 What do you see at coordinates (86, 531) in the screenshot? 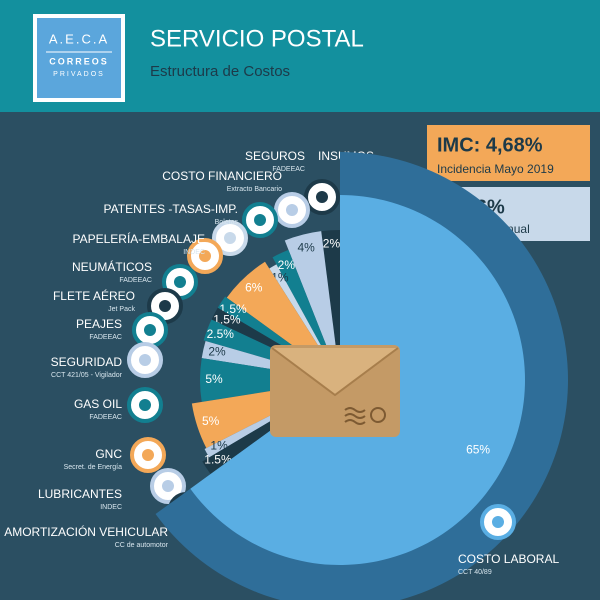
I see `category-label: AMORTIZACIÓN VEHICULAR` at bounding box center [86, 531].